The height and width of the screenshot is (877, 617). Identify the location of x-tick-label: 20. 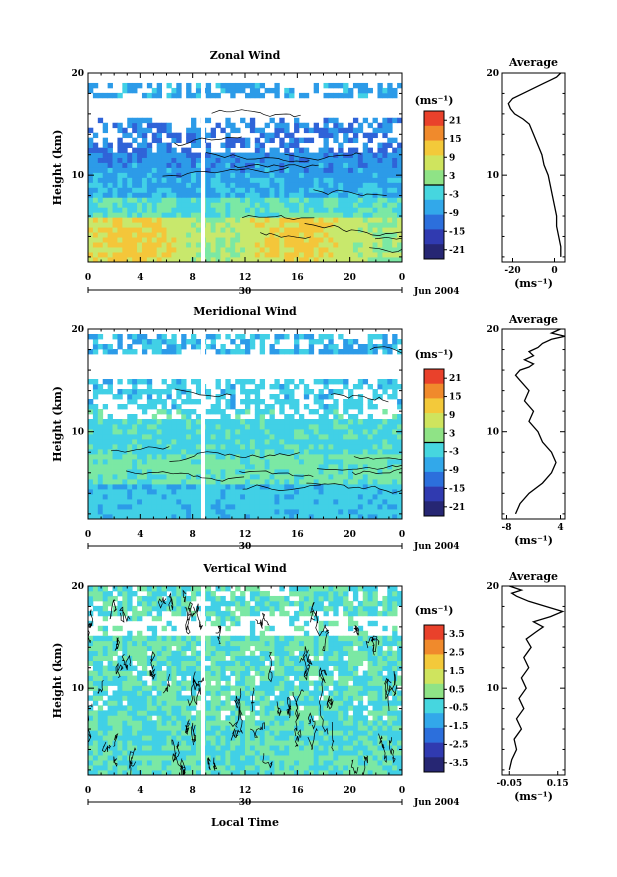
(349, 278).